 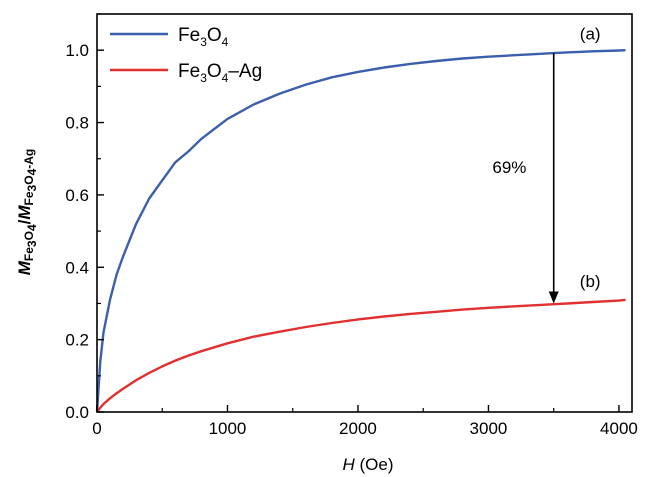 What do you see at coordinates (489, 428) in the screenshot?
I see `x-tick-label: 3000` at bounding box center [489, 428].